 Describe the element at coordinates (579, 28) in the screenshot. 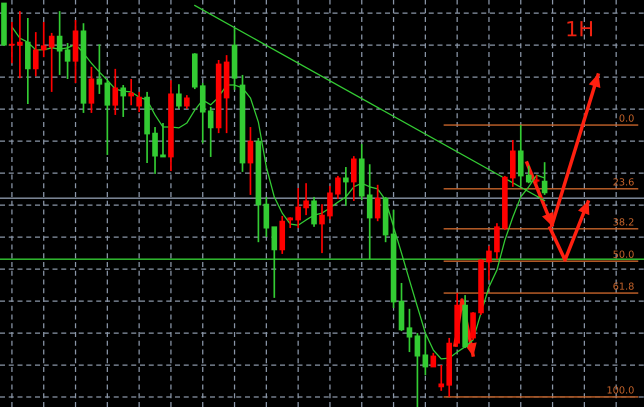

I see `text: 1H` at that location.